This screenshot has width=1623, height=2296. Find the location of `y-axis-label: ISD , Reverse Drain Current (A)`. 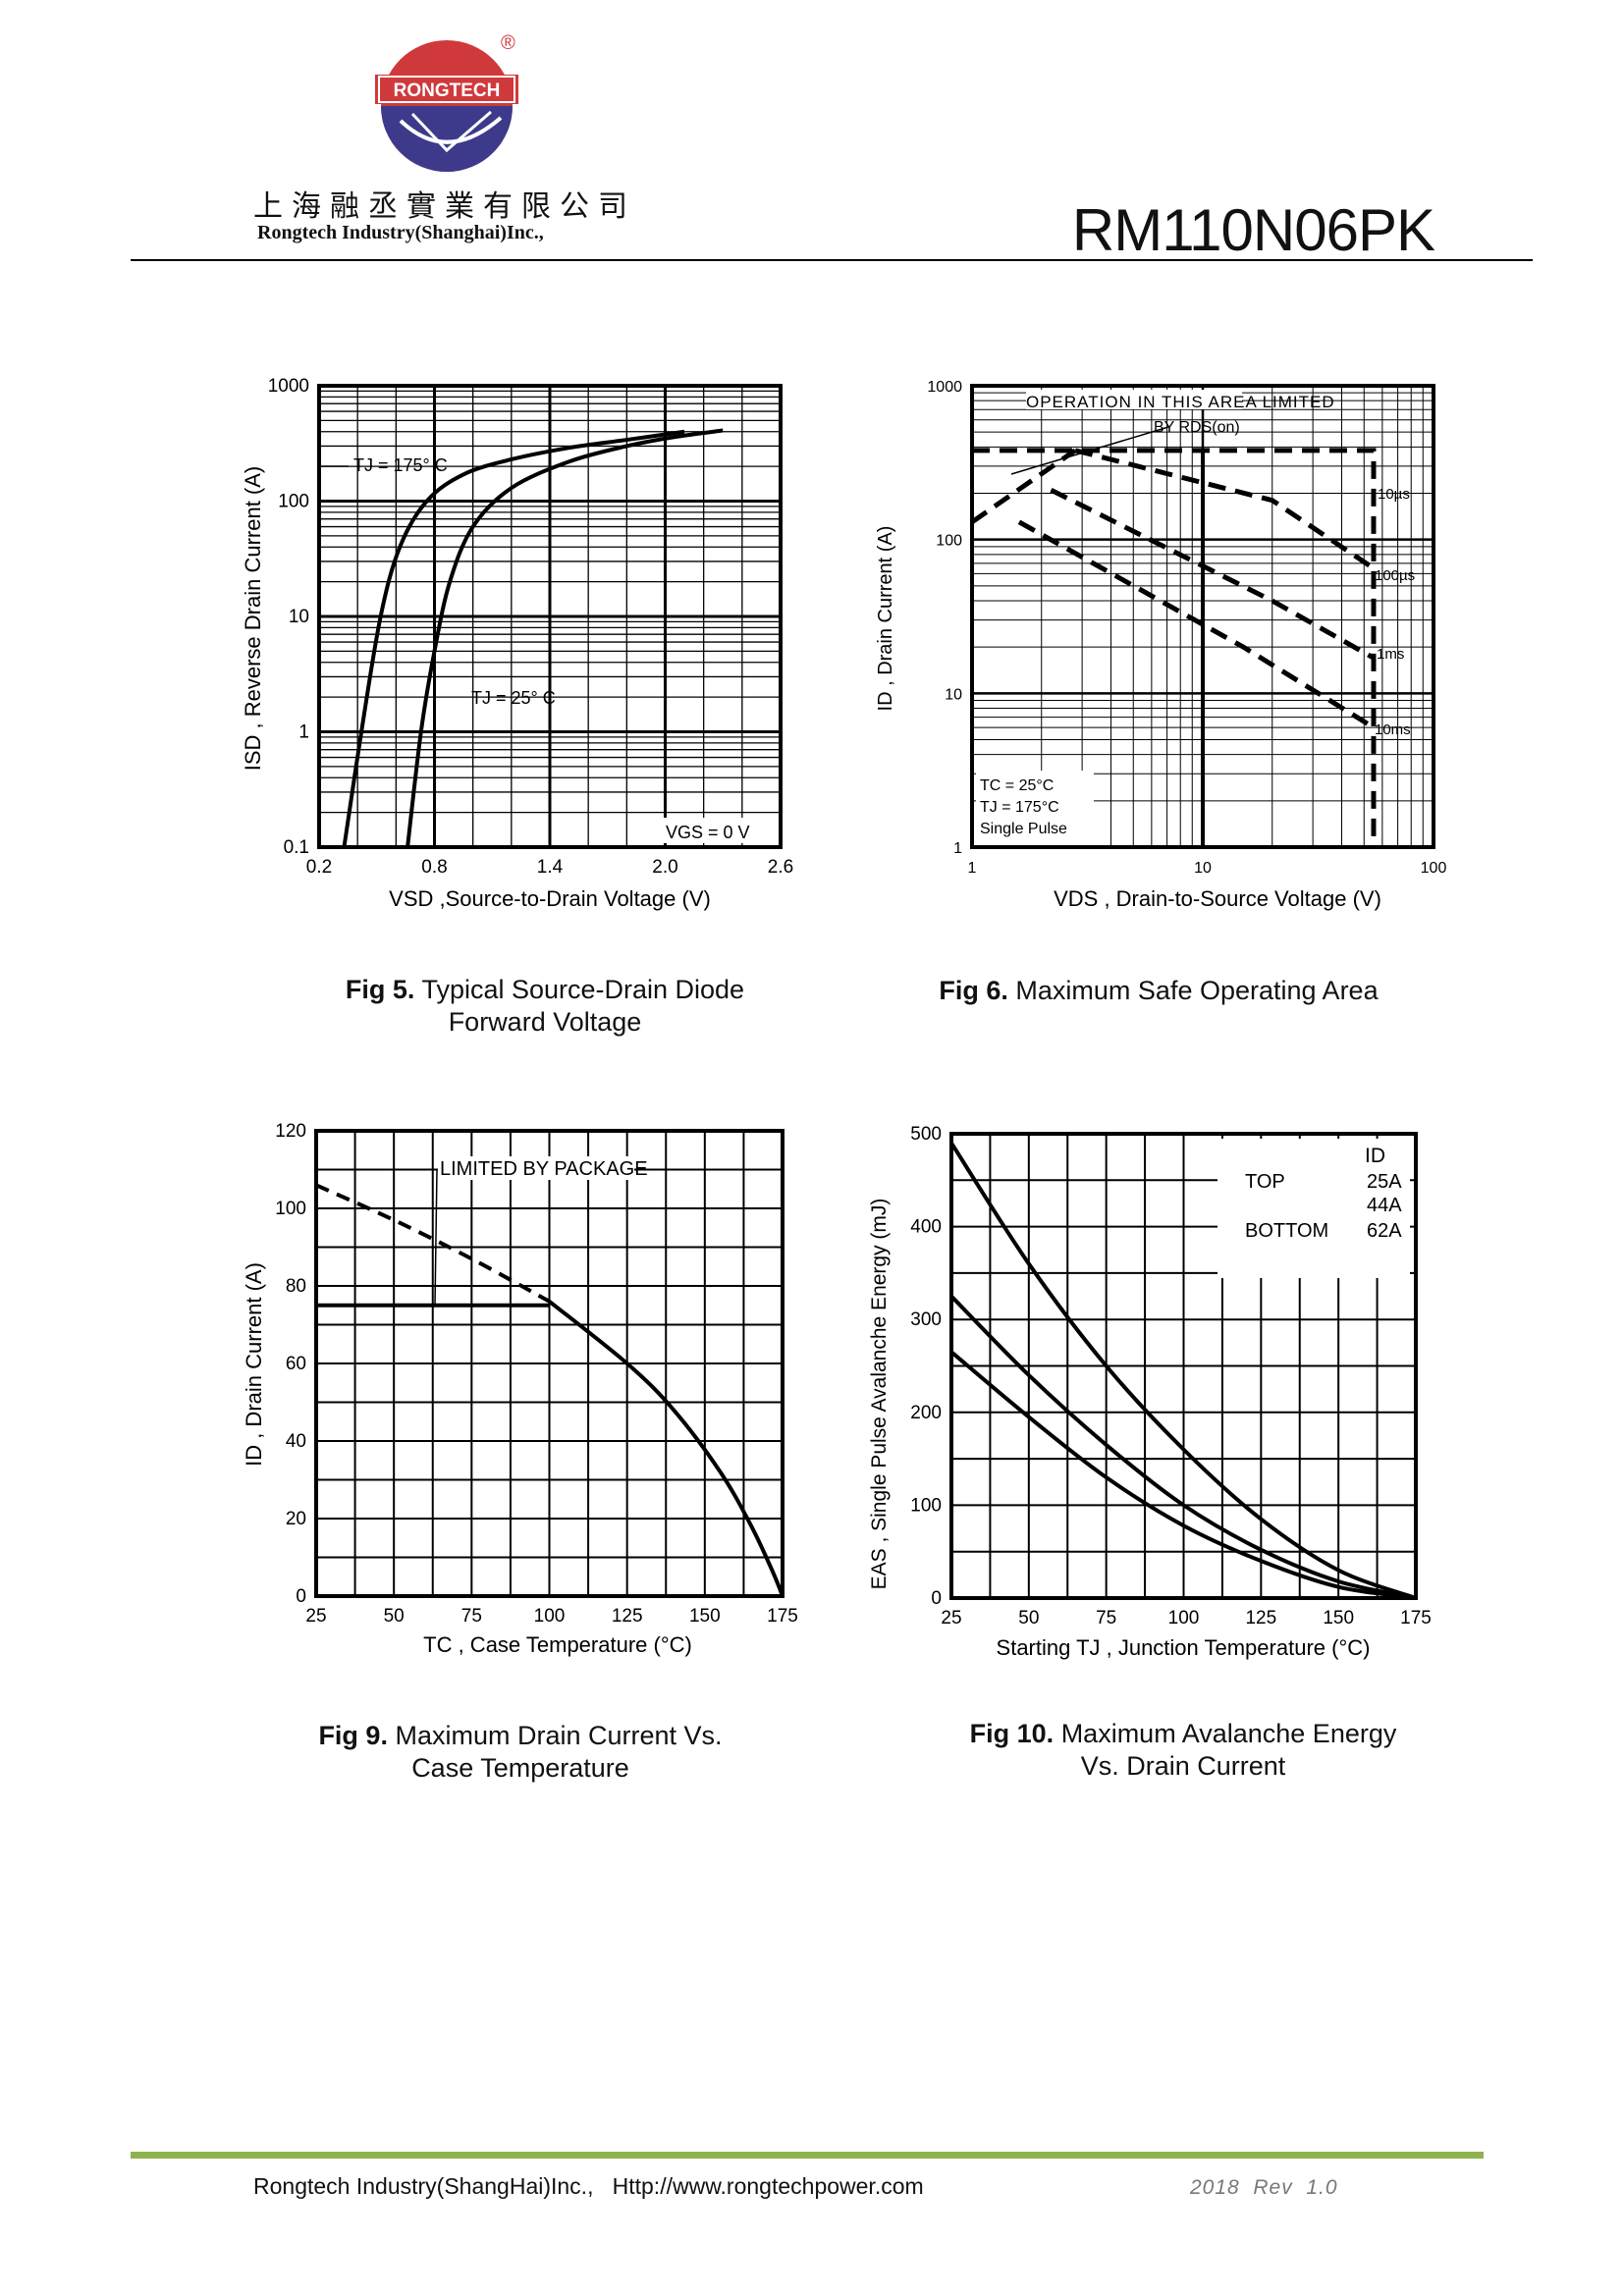

y-axis-label: ISD , Reverse Drain Current (A) is located at coordinates (253, 619).